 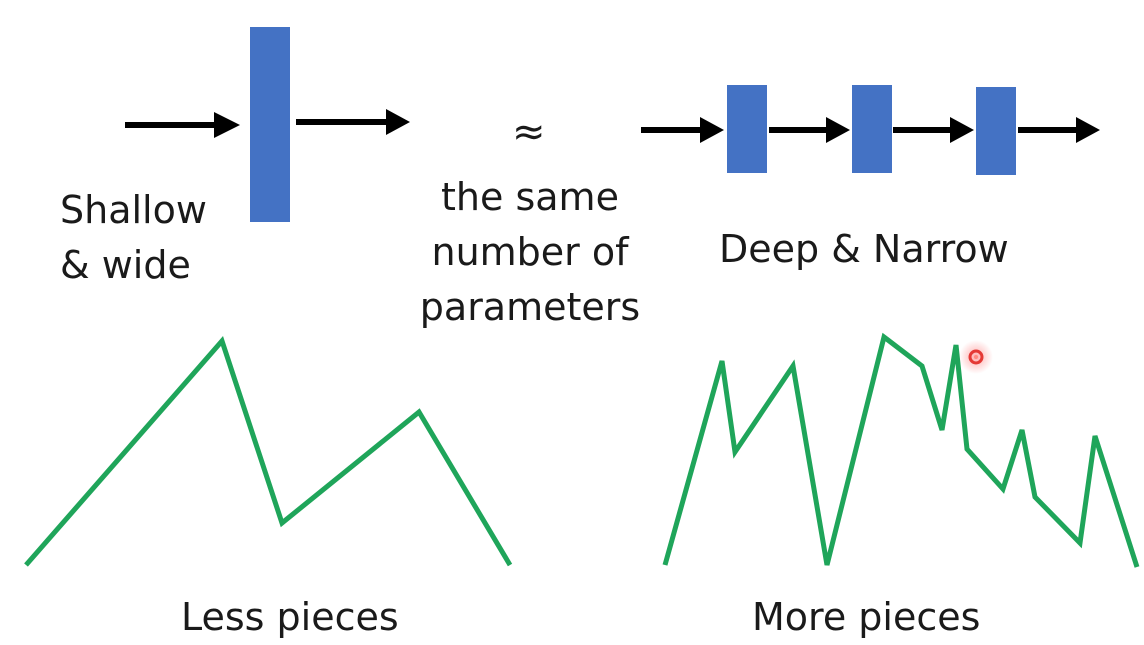 What do you see at coordinates (227, 125) in the screenshot?
I see `input-arrowhead-icon` at bounding box center [227, 125].